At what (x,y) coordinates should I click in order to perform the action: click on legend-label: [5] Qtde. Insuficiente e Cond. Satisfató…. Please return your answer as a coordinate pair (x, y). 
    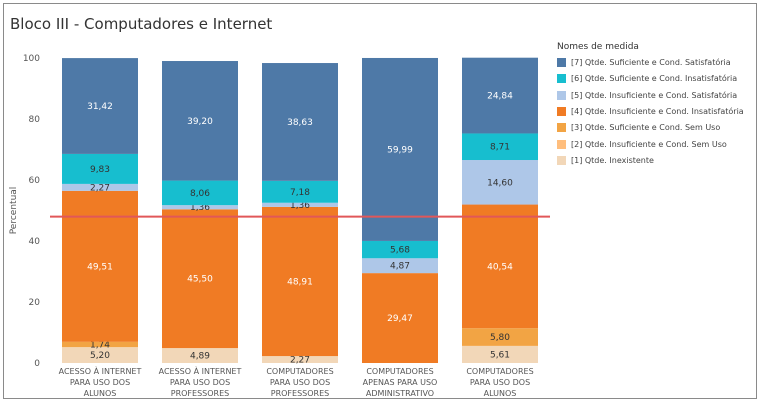
    Looking at the image, I should click on (654, 95).